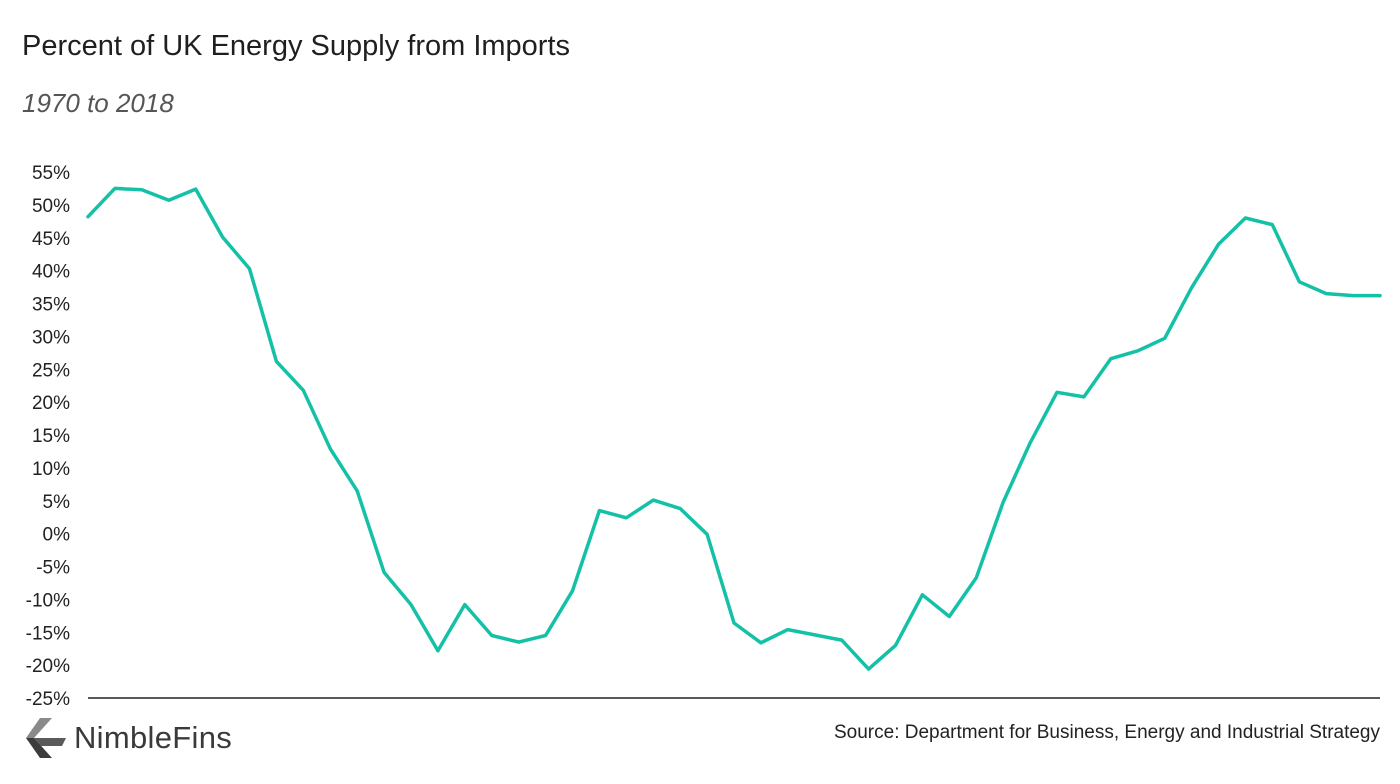 This screenshot has height=784, width=1400. What do you see at coordinates (51, 436) in the screenshot?
I see `y-tick-label: 15%` at bounding box center [51, 436].